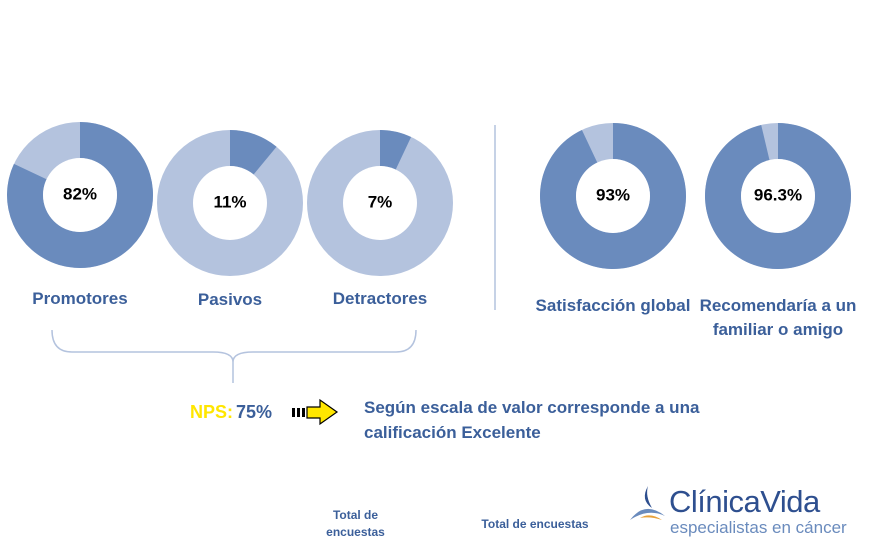 The height and width of the screenshot is (539, 872). What do you see at coordinates (315, 412) in the screenshot?
I see `arrow` at bounding box center [315, 412].